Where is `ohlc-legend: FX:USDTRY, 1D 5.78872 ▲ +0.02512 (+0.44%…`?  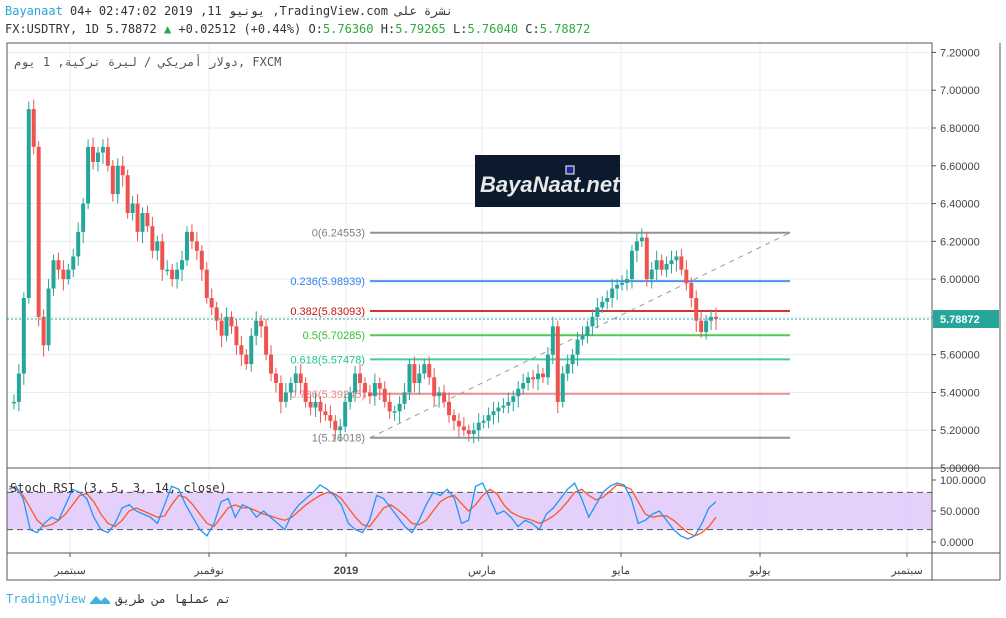 ohlc-legend: FX:USDTRY, 1D 5.78872 ▲ +0.02512 (+0.44%… is located at coordinates (298, 29).